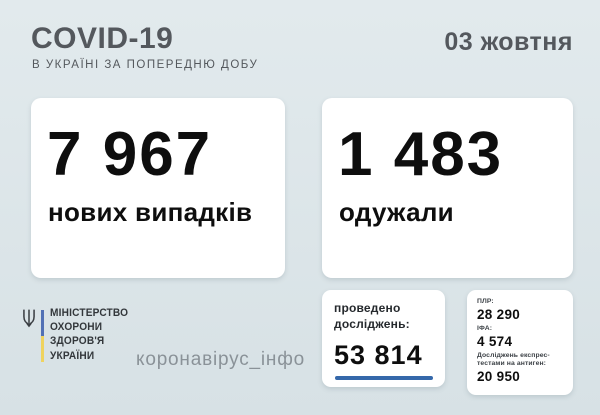 This screenshot has width=600, height=415. Describe the element at coordinates (499, 377) in the screenshot. I see `antigen-tests-value: 20 950` at that location.